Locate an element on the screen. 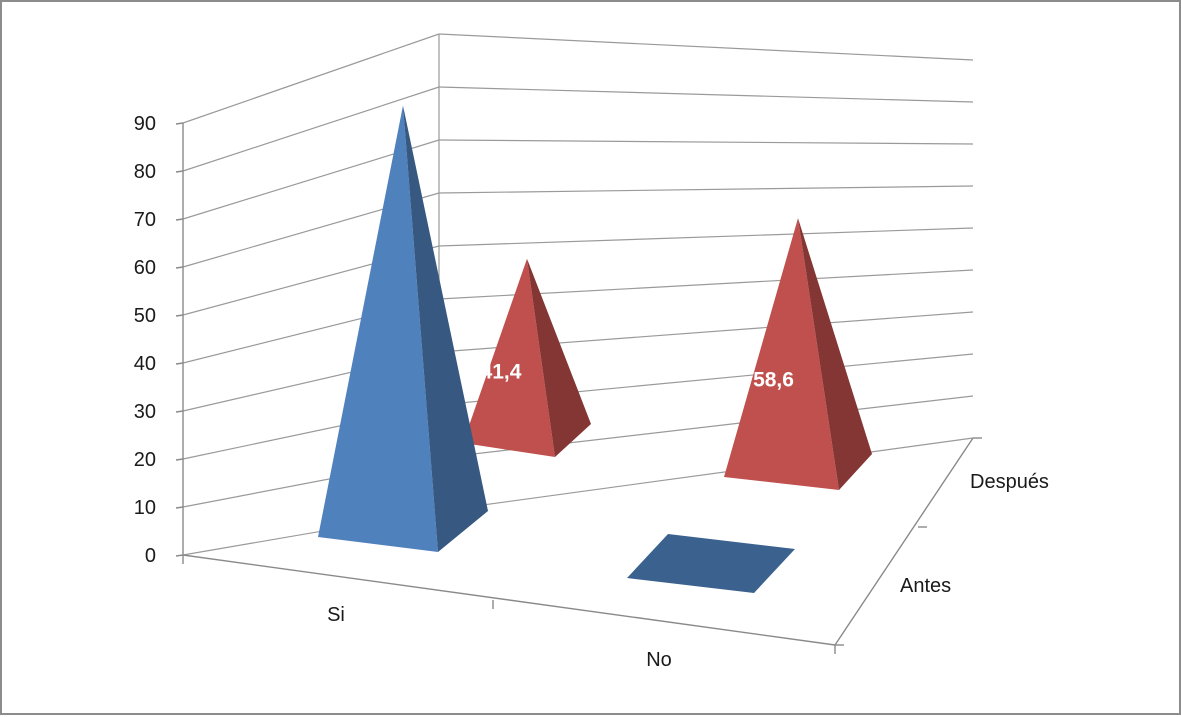  pyramid-antes-si is located at coordinates (403, 328).